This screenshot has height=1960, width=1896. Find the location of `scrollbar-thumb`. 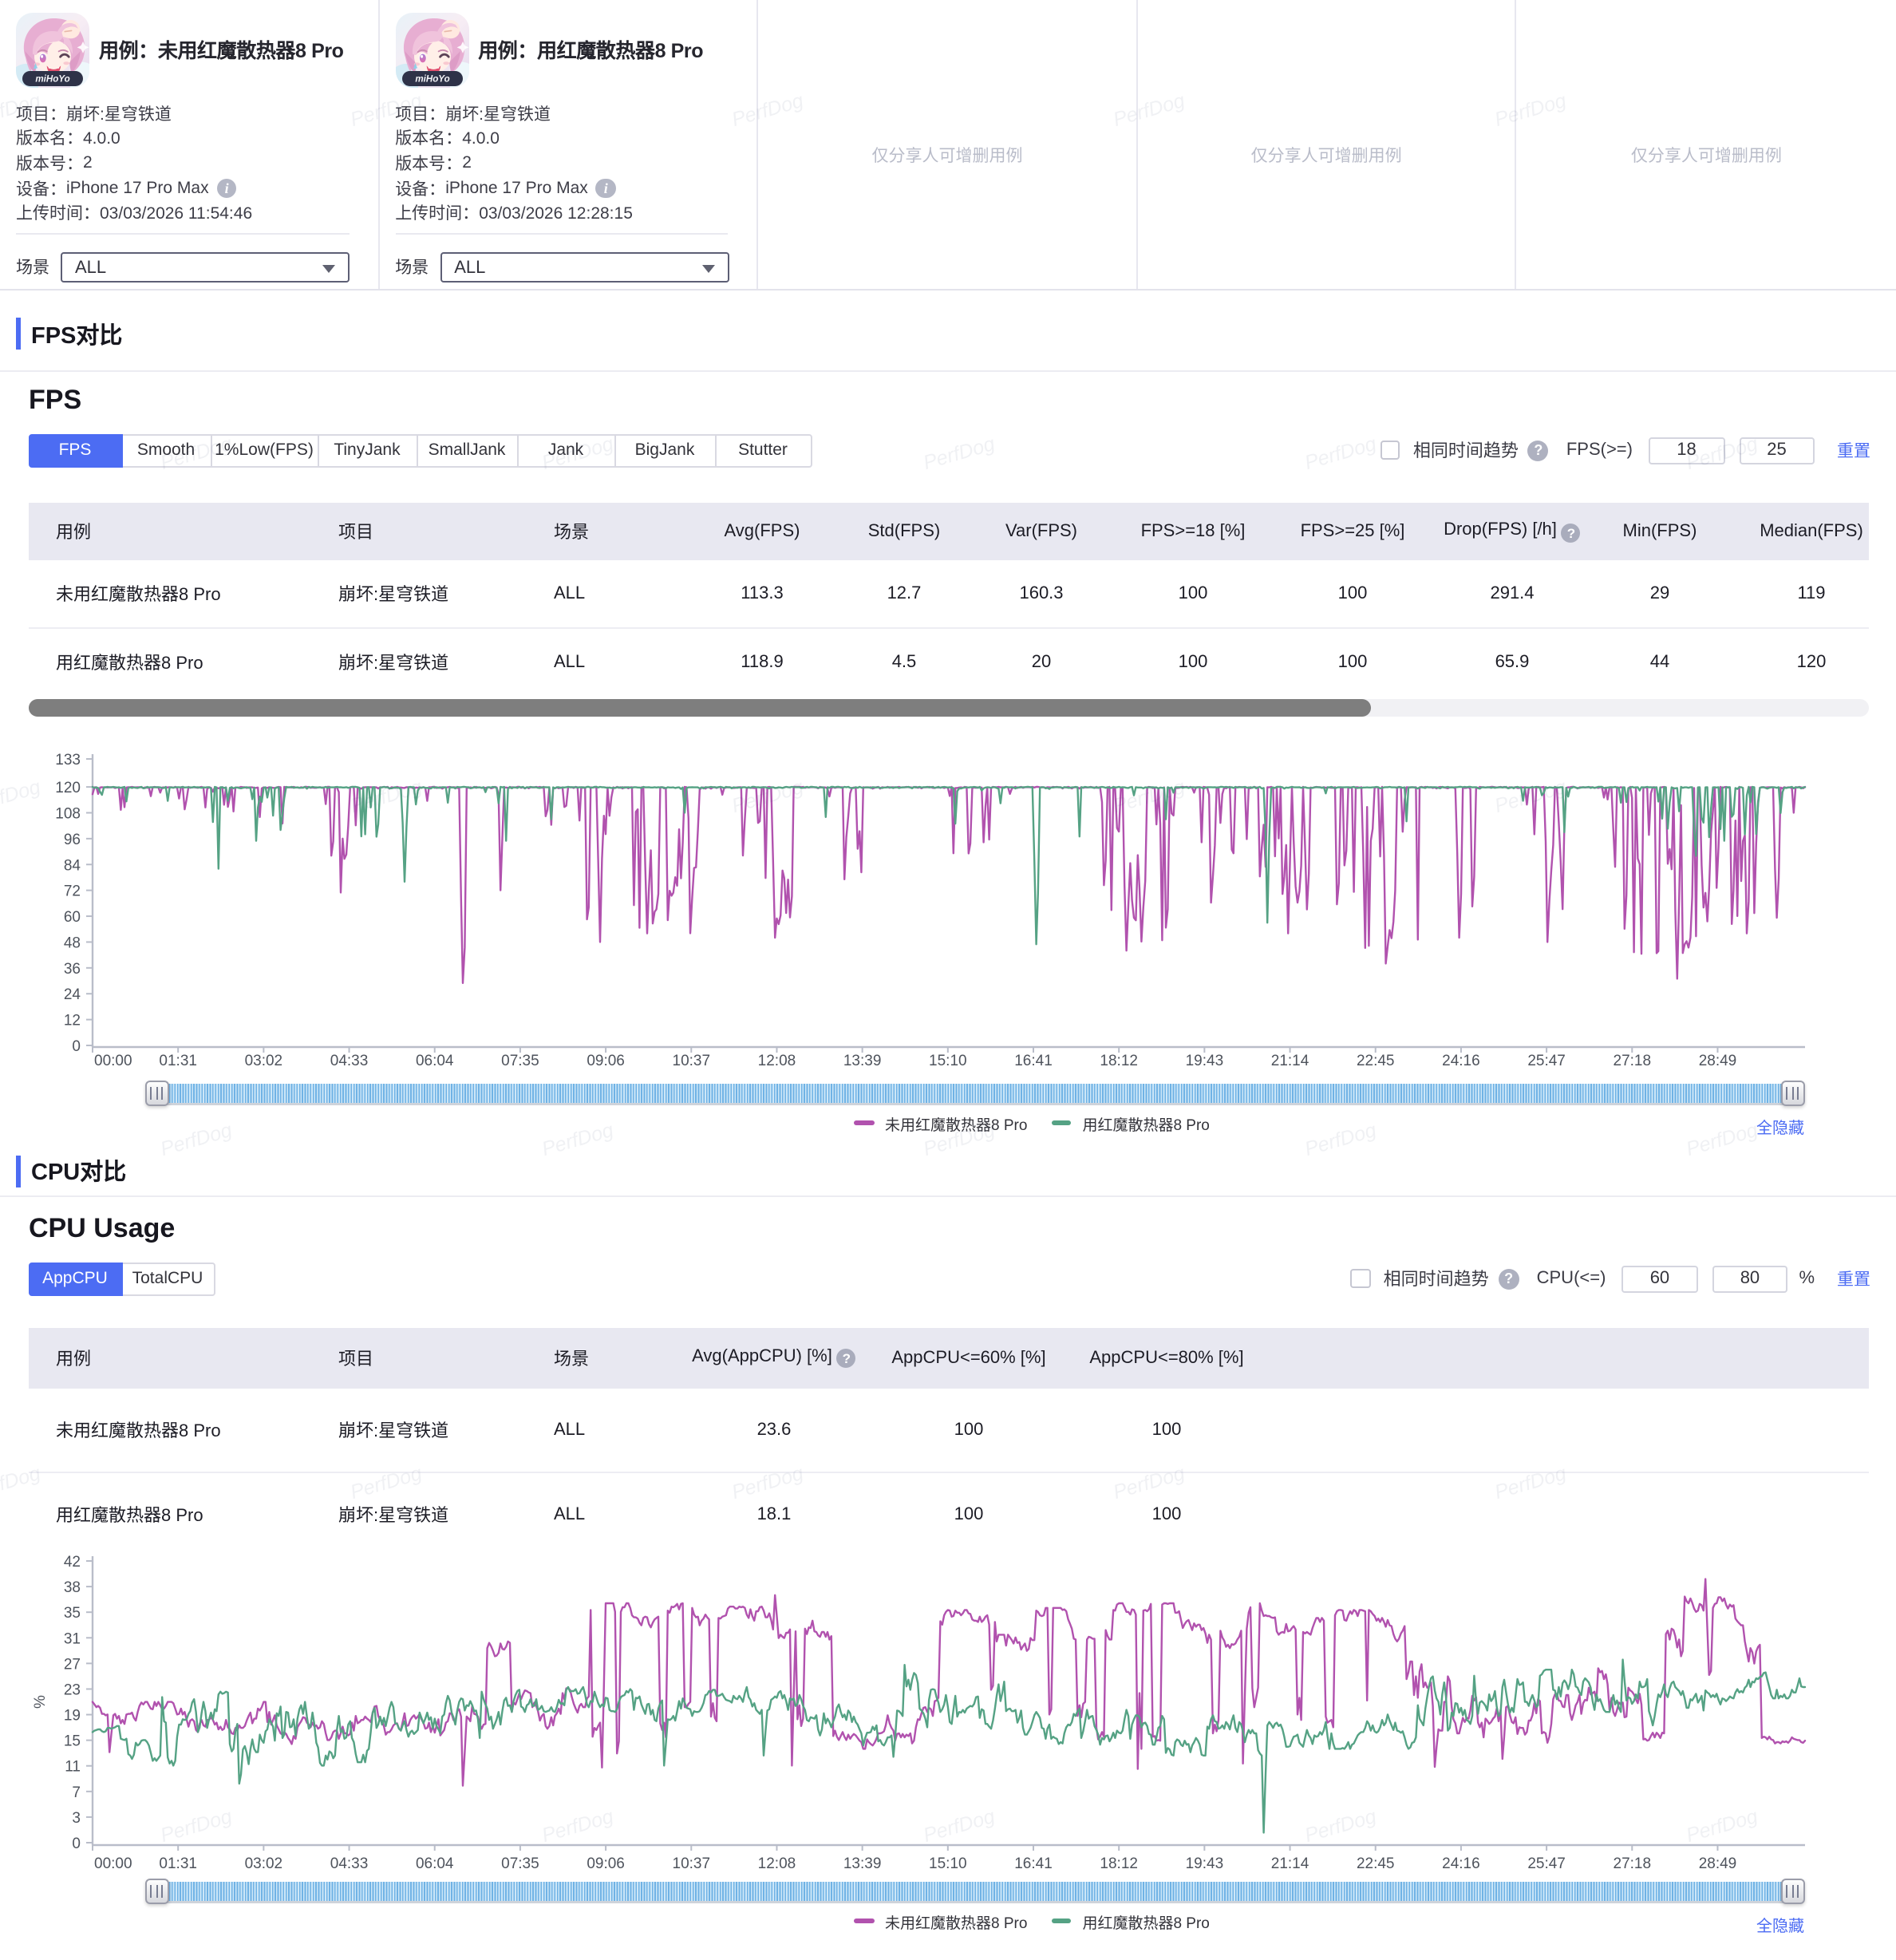

scrollbar-thumb is located at coordinates (699, 707).